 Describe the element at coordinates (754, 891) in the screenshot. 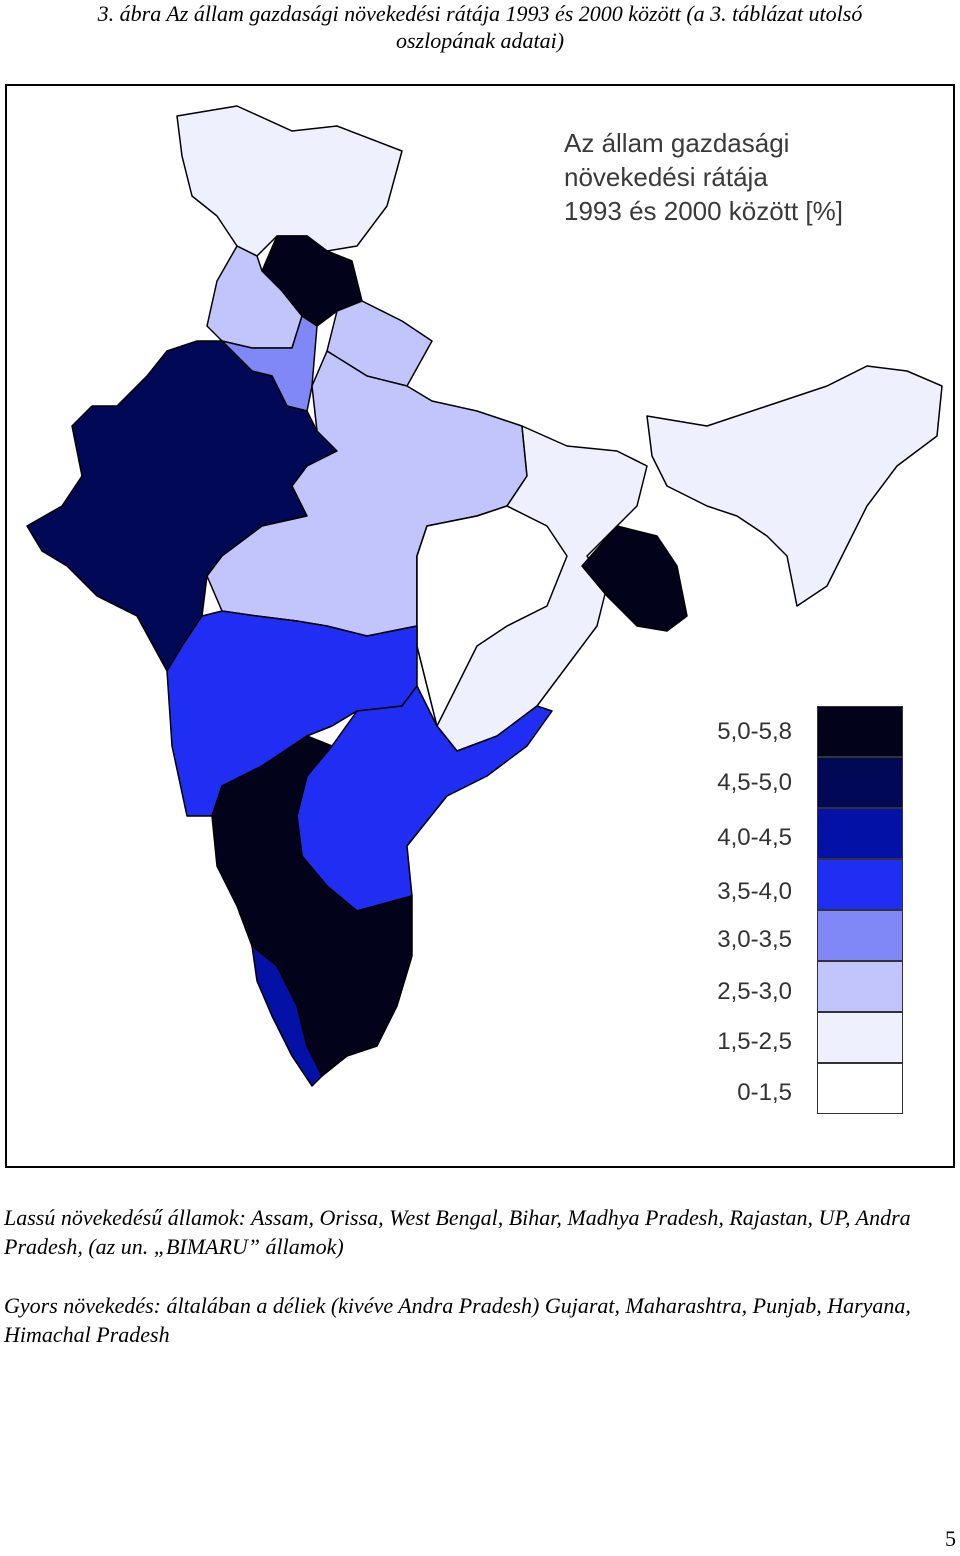

I see `legend-label: 3,5-4,0` at that location.